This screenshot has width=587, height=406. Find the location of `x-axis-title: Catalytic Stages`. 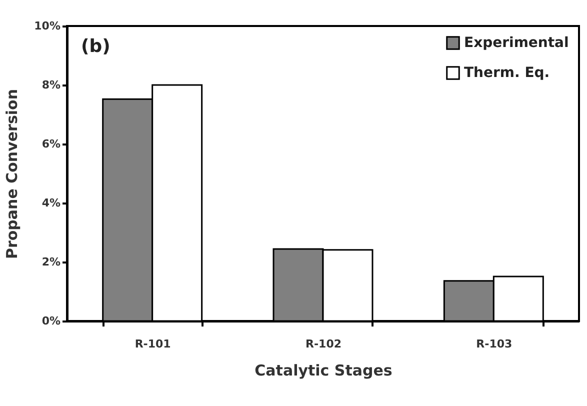

x-axis-title: Catalytic Stages is located at coordinates (323, 371).